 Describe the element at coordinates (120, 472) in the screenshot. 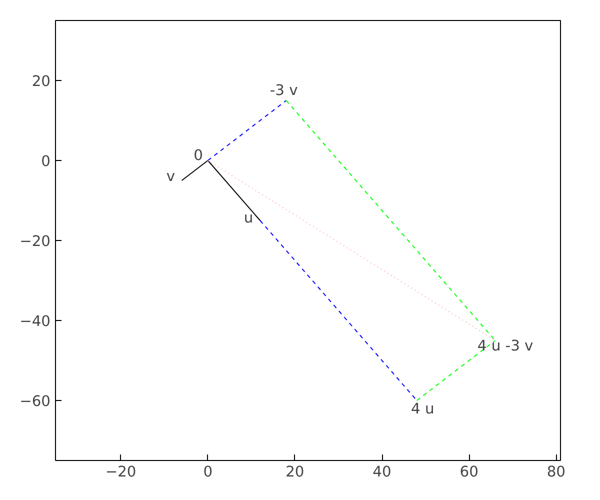

I see `x-tick-label: −20` at that location.